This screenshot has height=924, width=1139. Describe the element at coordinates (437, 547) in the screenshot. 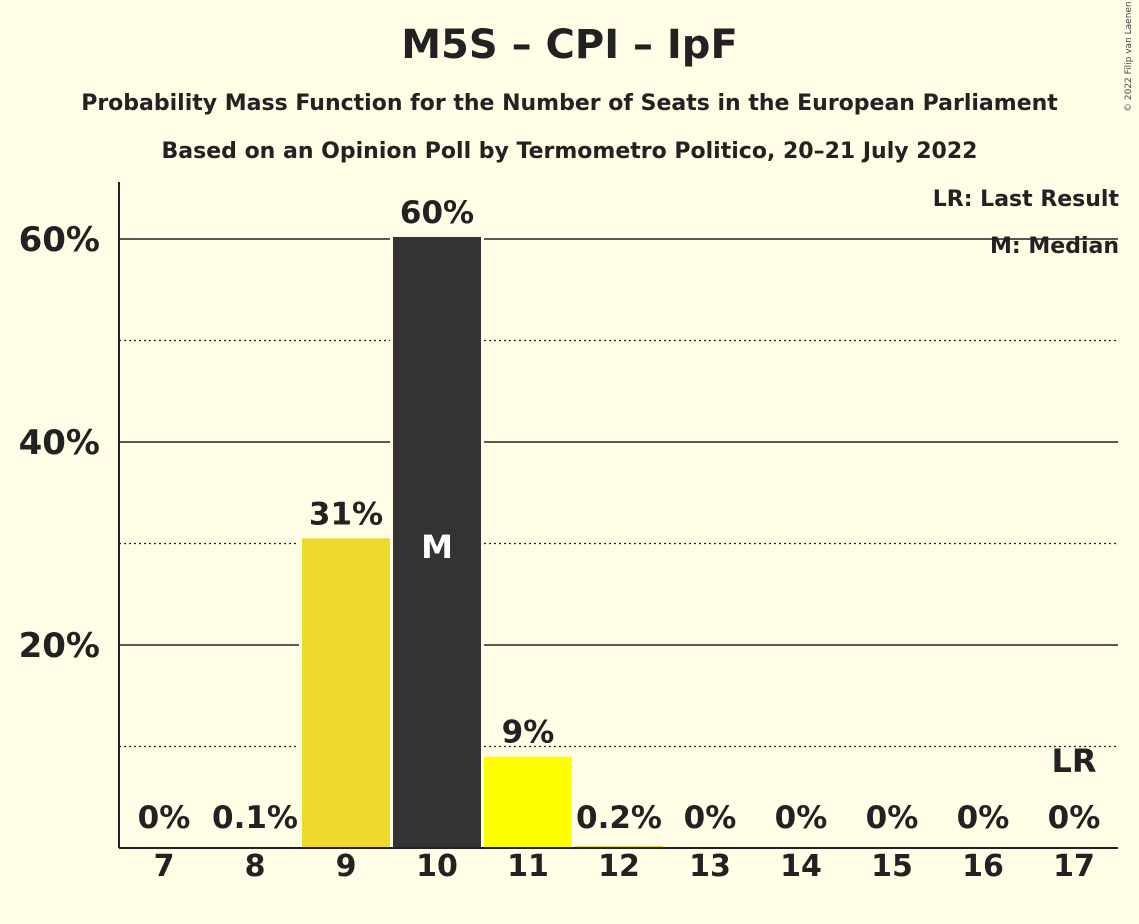

I see `median-marker: M` at that location.